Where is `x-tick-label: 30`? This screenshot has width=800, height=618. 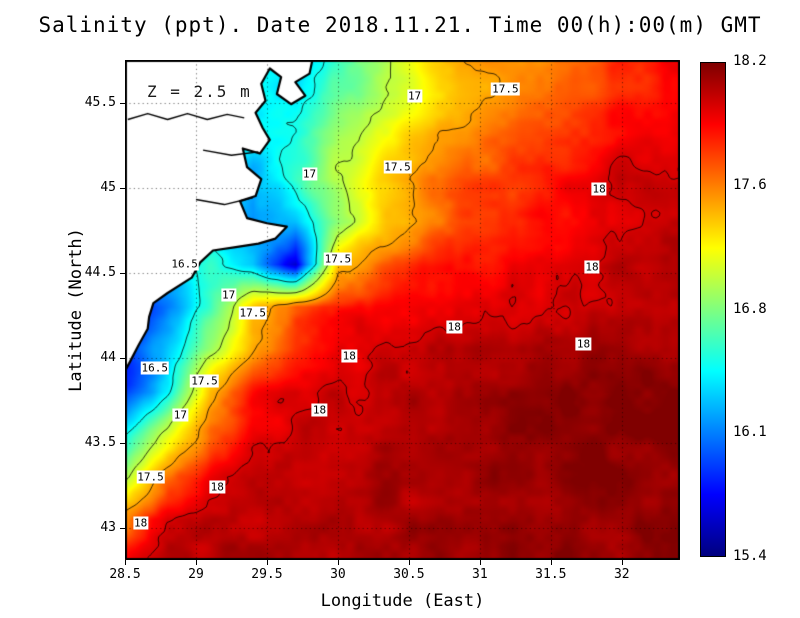 x-tick-label: 30 is located at coordinates (338, 574).